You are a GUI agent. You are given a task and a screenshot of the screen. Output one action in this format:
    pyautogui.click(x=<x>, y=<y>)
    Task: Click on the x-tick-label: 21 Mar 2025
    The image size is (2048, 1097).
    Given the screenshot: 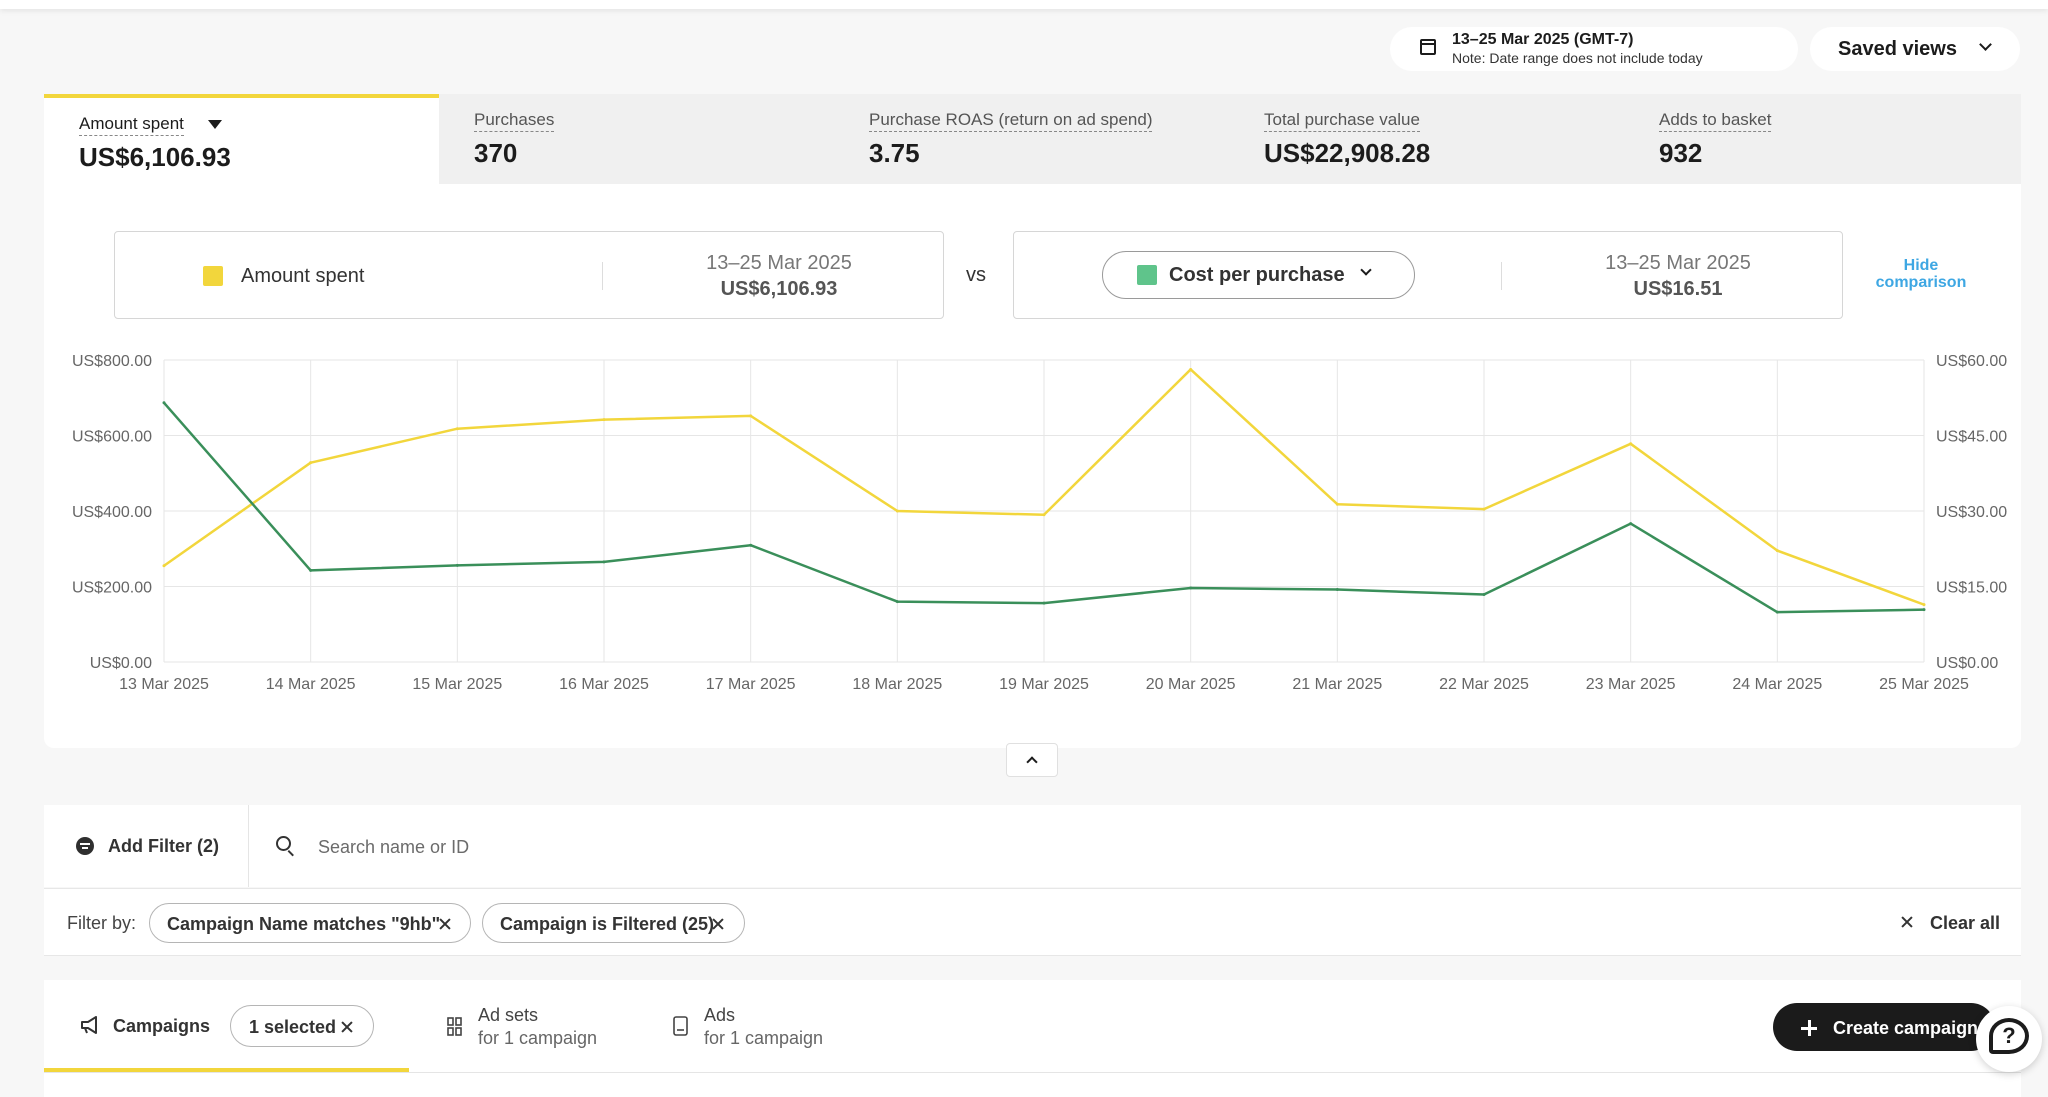 What is the action you would take?
    pyautogui.click(x=1337, y=684)
    